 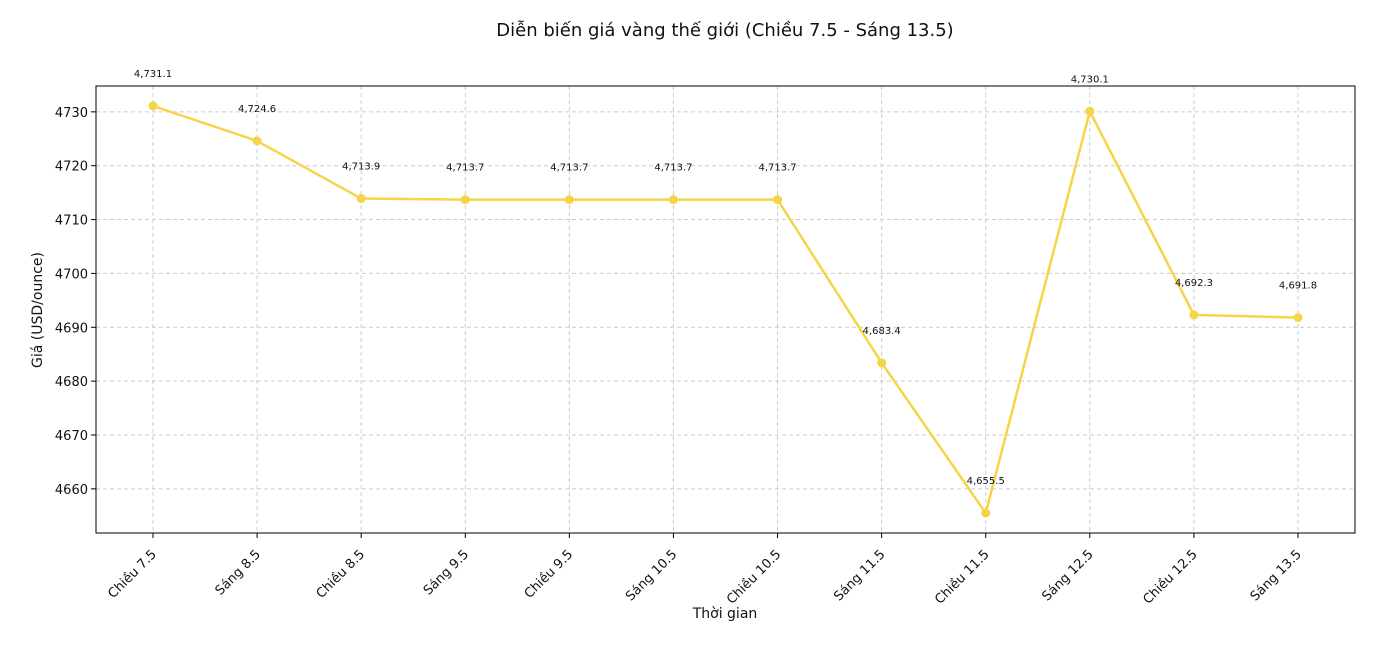 What do you see at coordinates (651, 575) in the screenshot?
I see `x-tick-label: Sáng 10.5` at bounding box center [651, 575].